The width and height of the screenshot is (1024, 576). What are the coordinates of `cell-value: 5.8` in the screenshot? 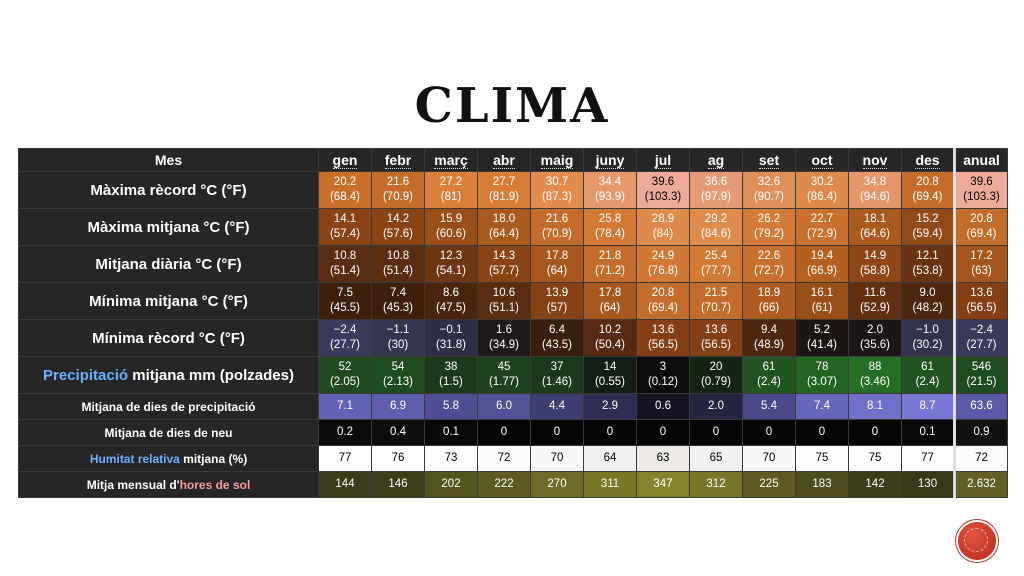 It's located at (451, 406).